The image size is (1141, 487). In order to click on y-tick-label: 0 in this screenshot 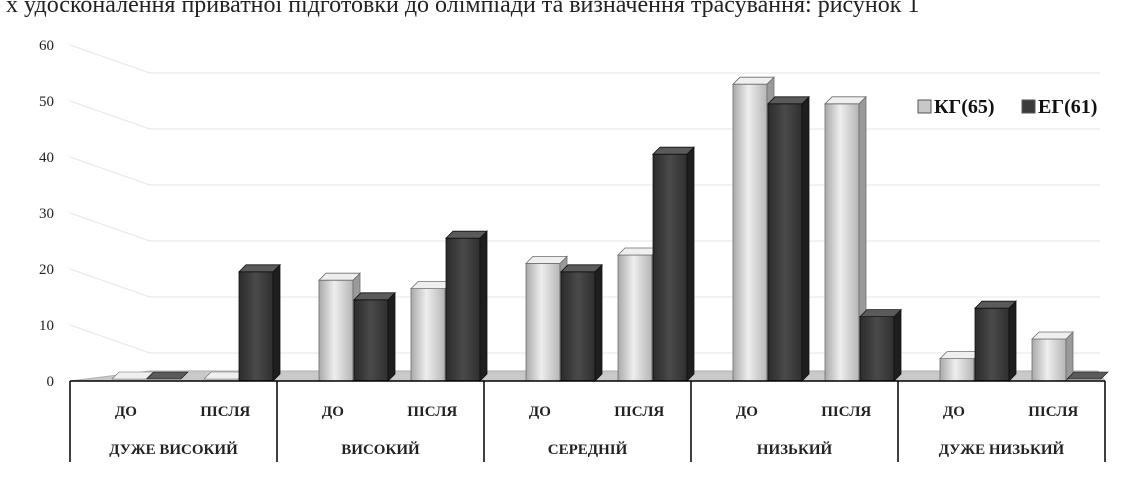, I will do `click(51, 382)`.